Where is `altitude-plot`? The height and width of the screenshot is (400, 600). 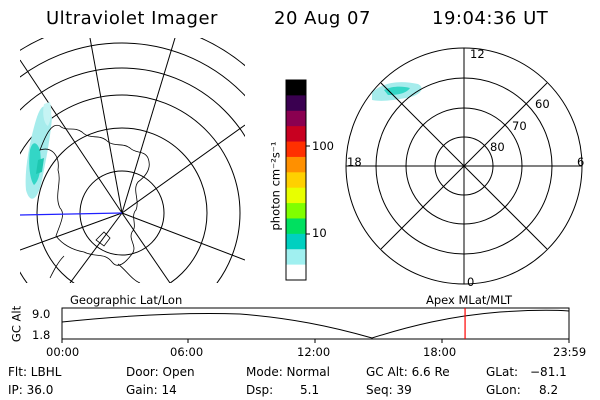 altitude-plot is located at coordinates (315, 325).